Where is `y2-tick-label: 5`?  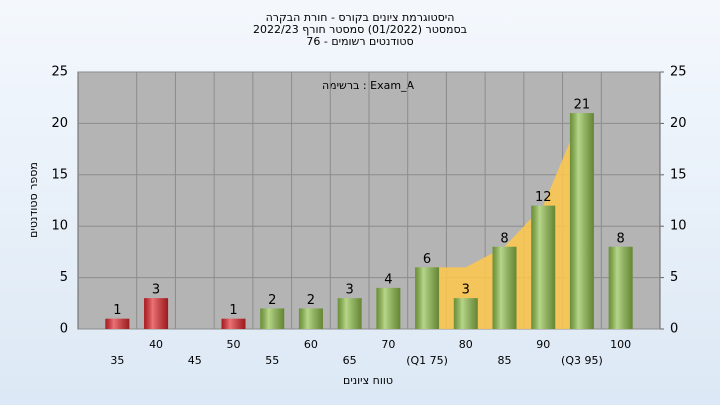
y2-tick-label: 5 is located at coordinates (674, 277).